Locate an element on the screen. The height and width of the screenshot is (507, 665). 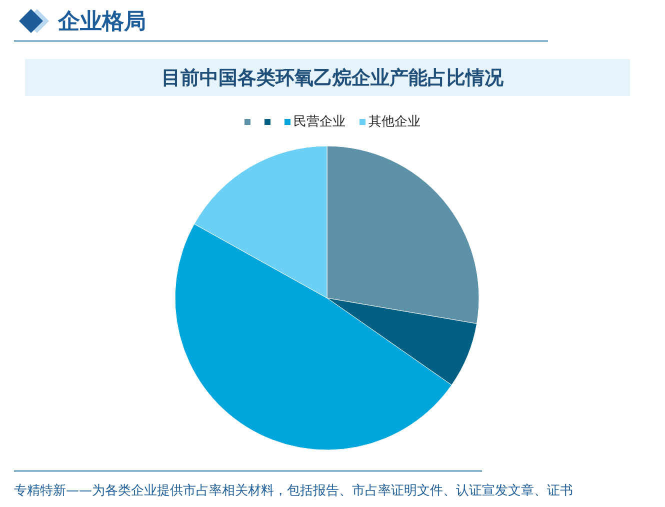
text: 企业格局 is located at coordinates (101, 22).